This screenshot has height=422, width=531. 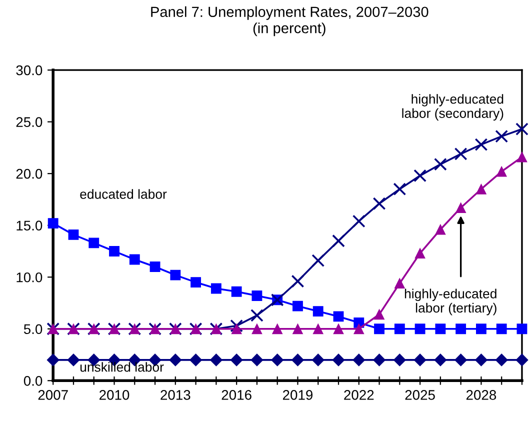 I want to click on y-tick-label: 25.0, so click(x=29, y=122).